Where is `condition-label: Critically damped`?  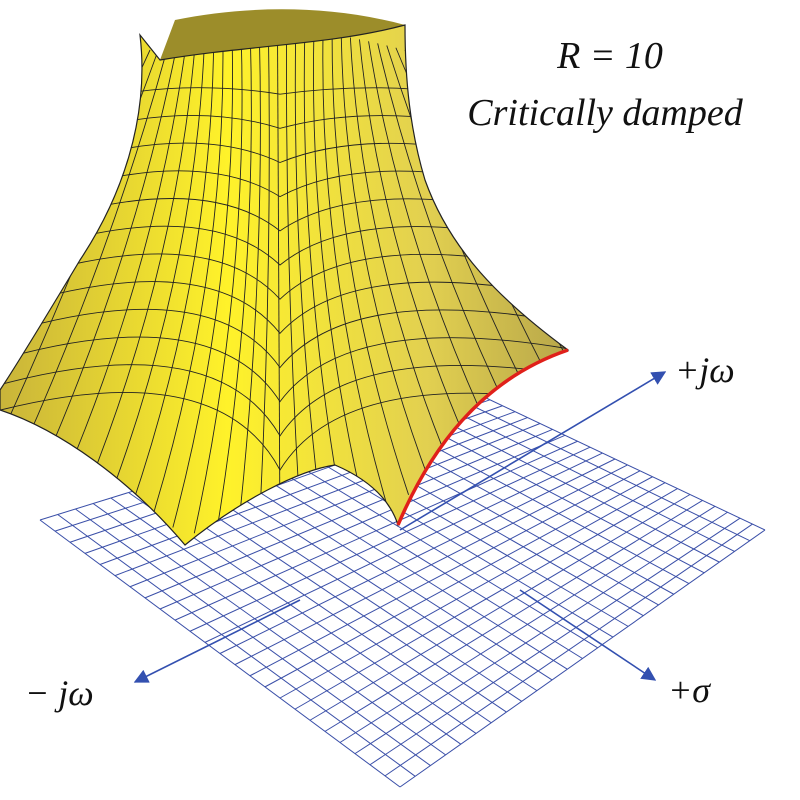
condition-label: Critically damped is located at coordinates (605, 113).